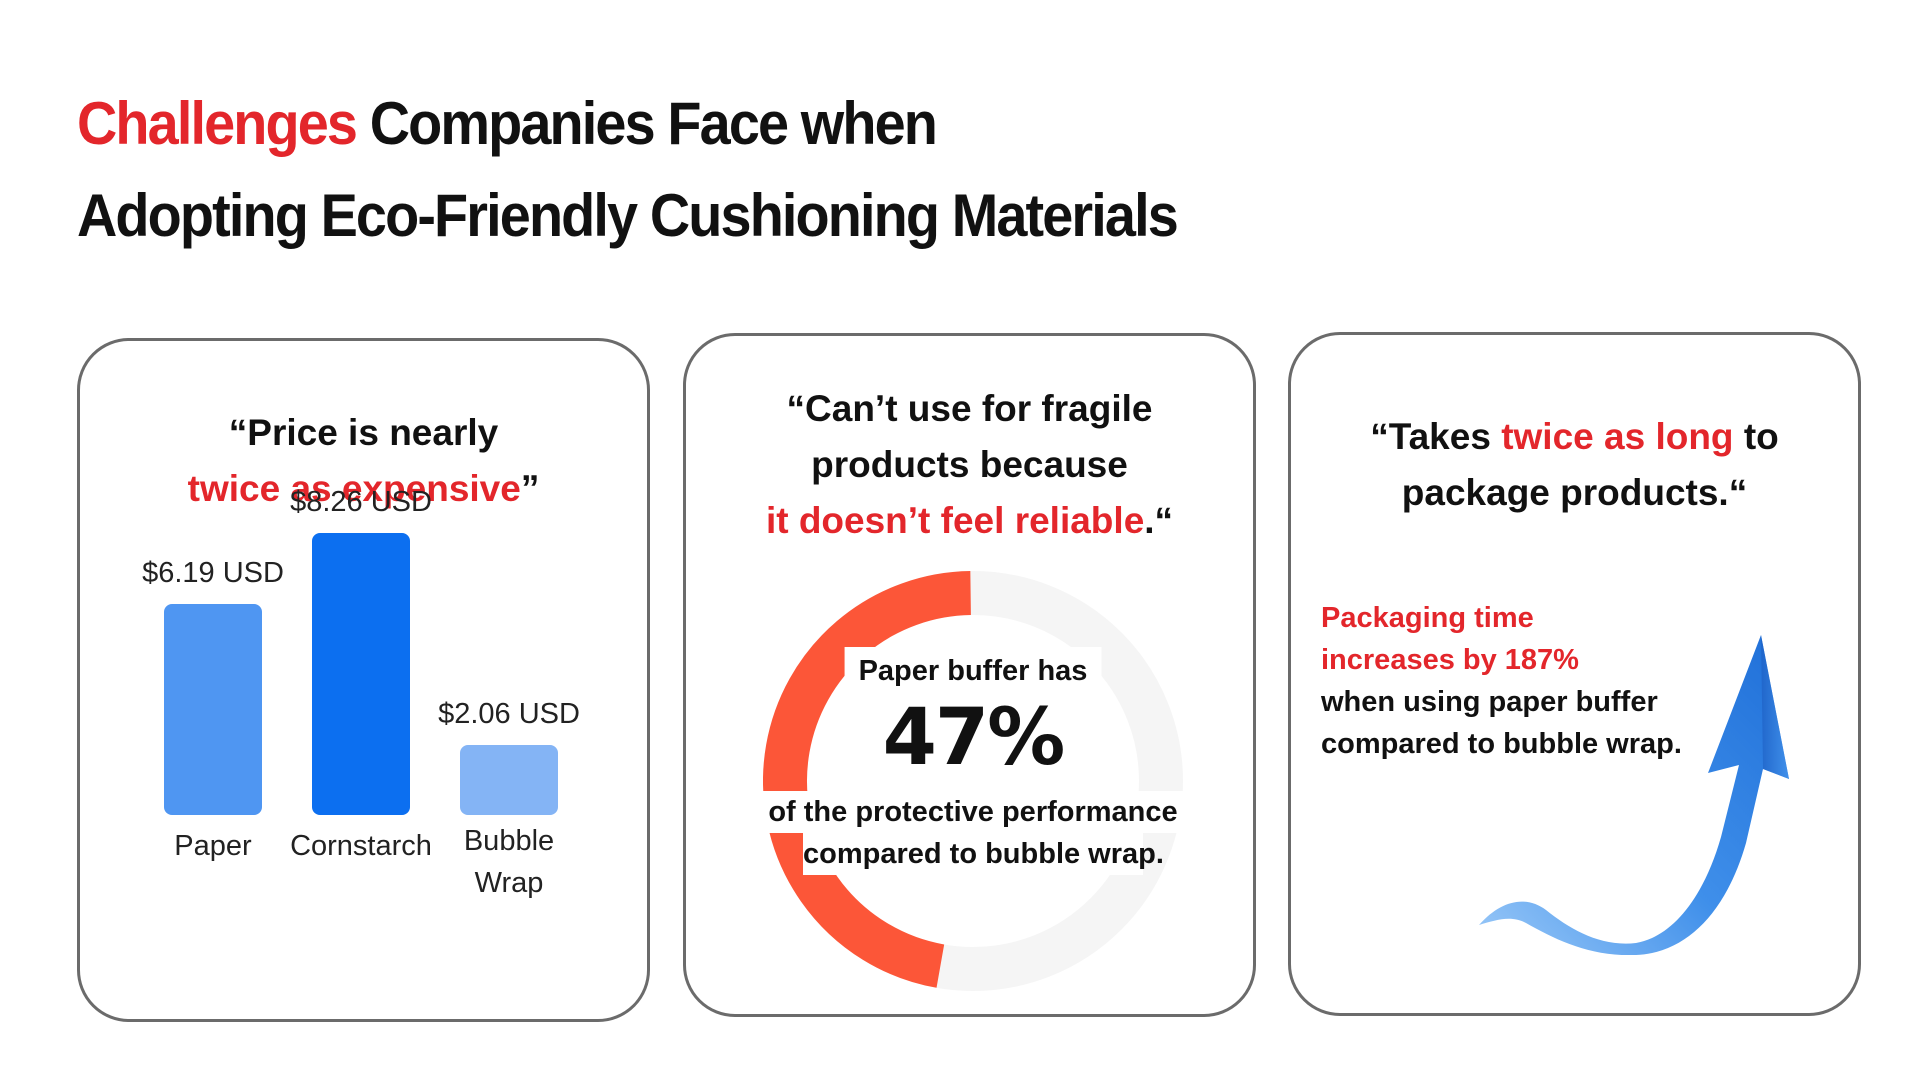  Describe the element at coordinates (1617, 436) in the screenshot. I see `time-quote-highlight: twice as long` at that location.